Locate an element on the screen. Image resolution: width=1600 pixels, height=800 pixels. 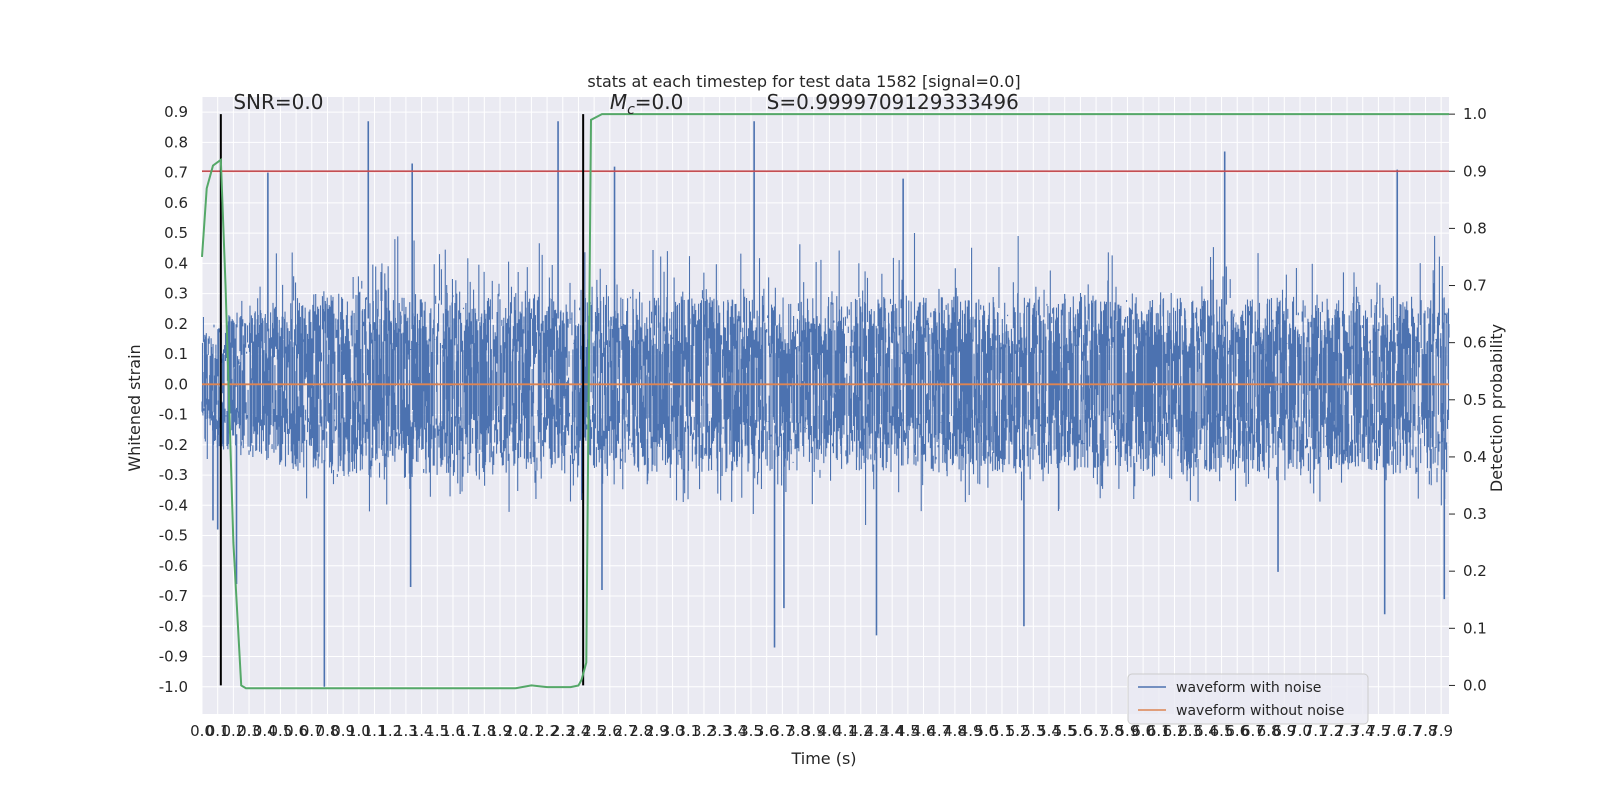
x-tick-label: 6.8 is located at coordinates (1269, 731).